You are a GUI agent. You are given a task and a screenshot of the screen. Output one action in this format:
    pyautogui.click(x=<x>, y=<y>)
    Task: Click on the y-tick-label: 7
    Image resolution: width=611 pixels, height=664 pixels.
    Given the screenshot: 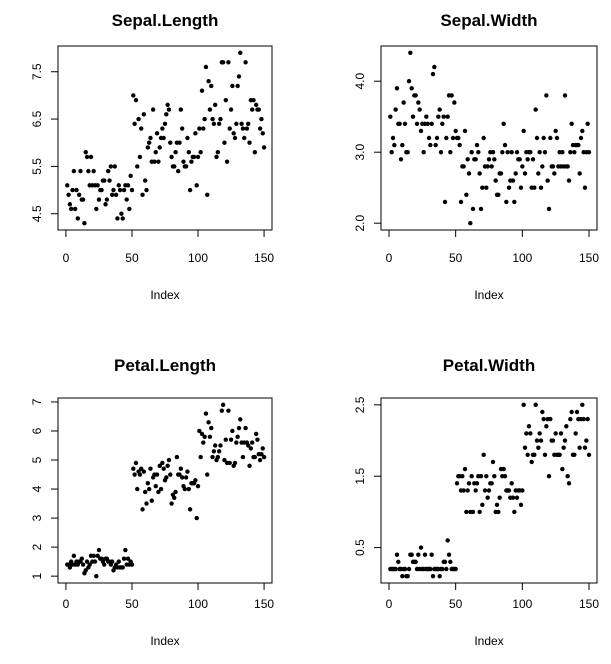 What is the action you would take?
    pyautogui.click(x=37, y=401)
    